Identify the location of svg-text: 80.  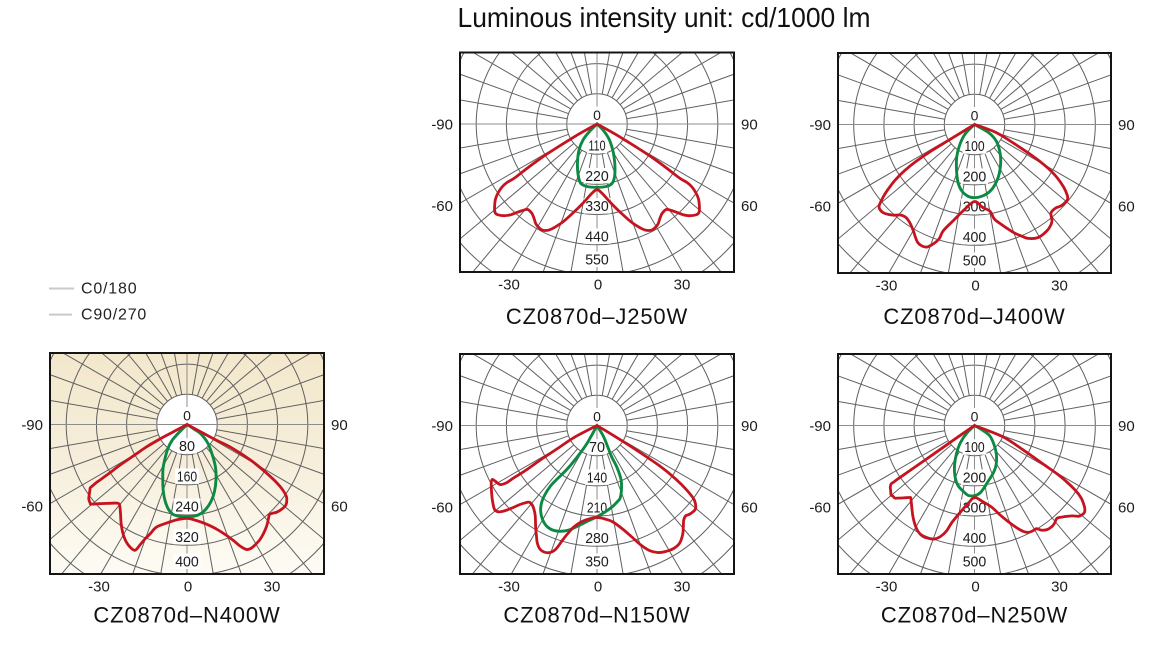
(187, 446).